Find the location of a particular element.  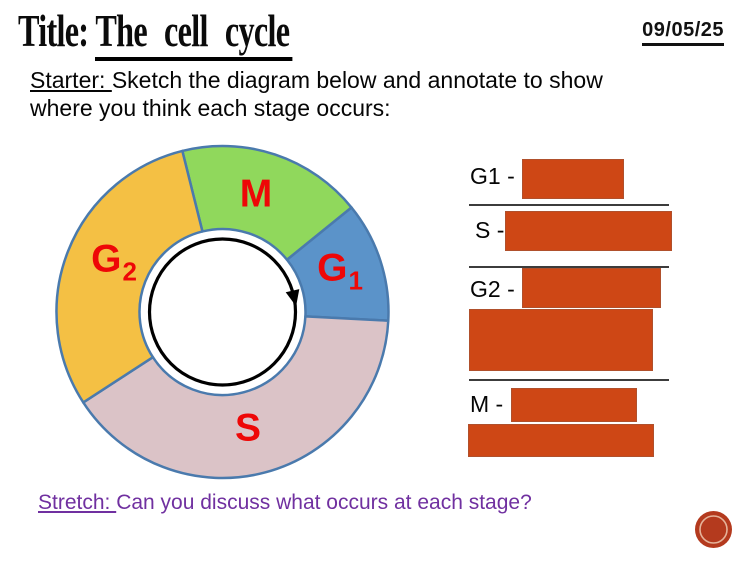

stage-label-g2: G2 is located at coordinates (114, 262).